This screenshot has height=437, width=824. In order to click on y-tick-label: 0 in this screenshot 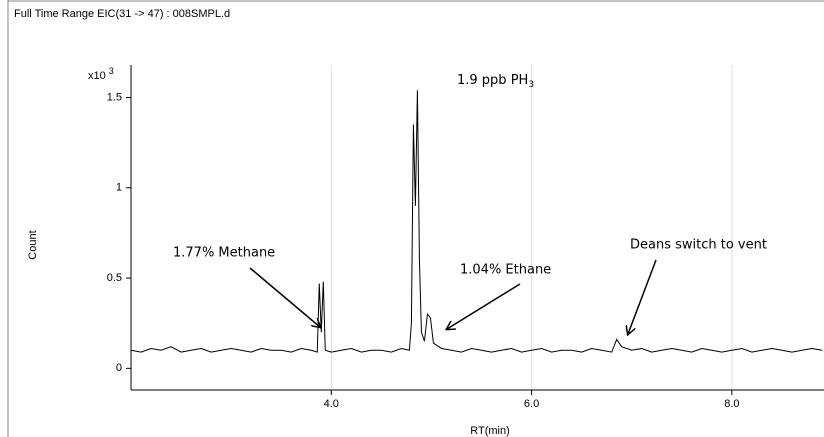, I will do `click(119, 368)`.